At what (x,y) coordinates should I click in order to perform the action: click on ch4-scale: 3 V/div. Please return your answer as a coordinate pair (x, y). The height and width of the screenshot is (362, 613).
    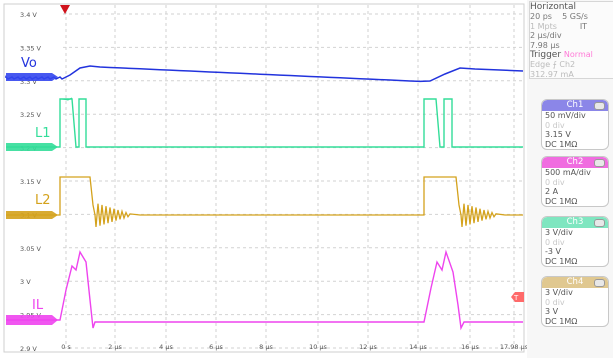
    Looking at the image, I should click on (559, 292).